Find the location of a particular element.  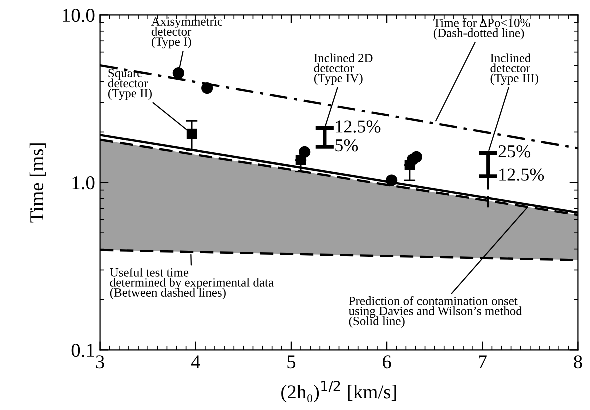

x-tick-label: 6 is located at coordinates (387, 362).